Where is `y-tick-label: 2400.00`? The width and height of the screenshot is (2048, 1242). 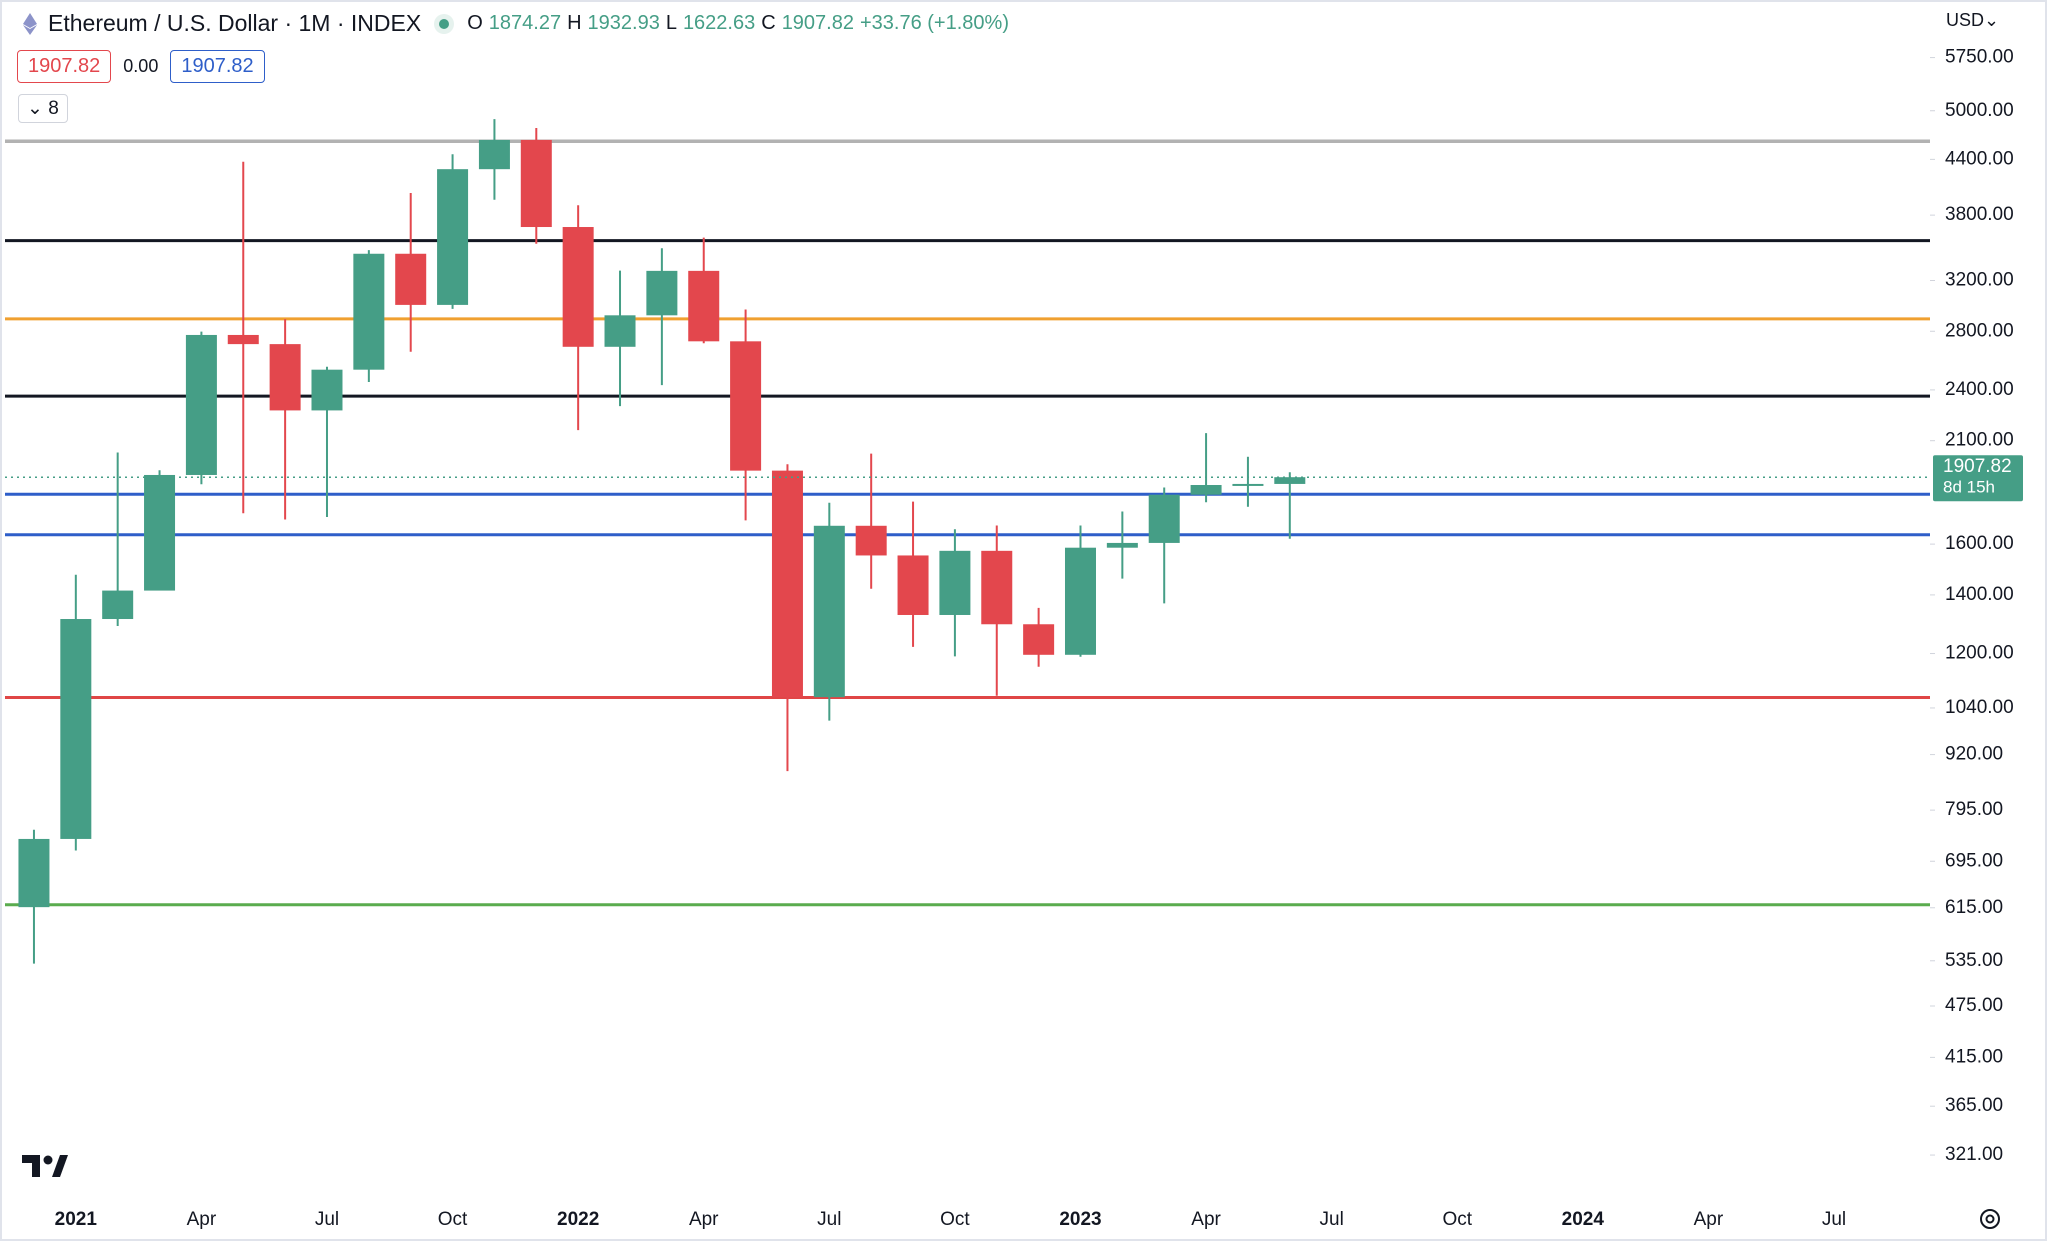 y-tick-label: 2400.00 is located at coordinates (1979, 389).